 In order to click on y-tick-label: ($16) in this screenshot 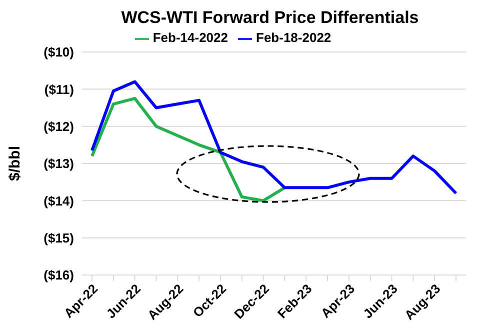, I will do `click(59, 275)`.